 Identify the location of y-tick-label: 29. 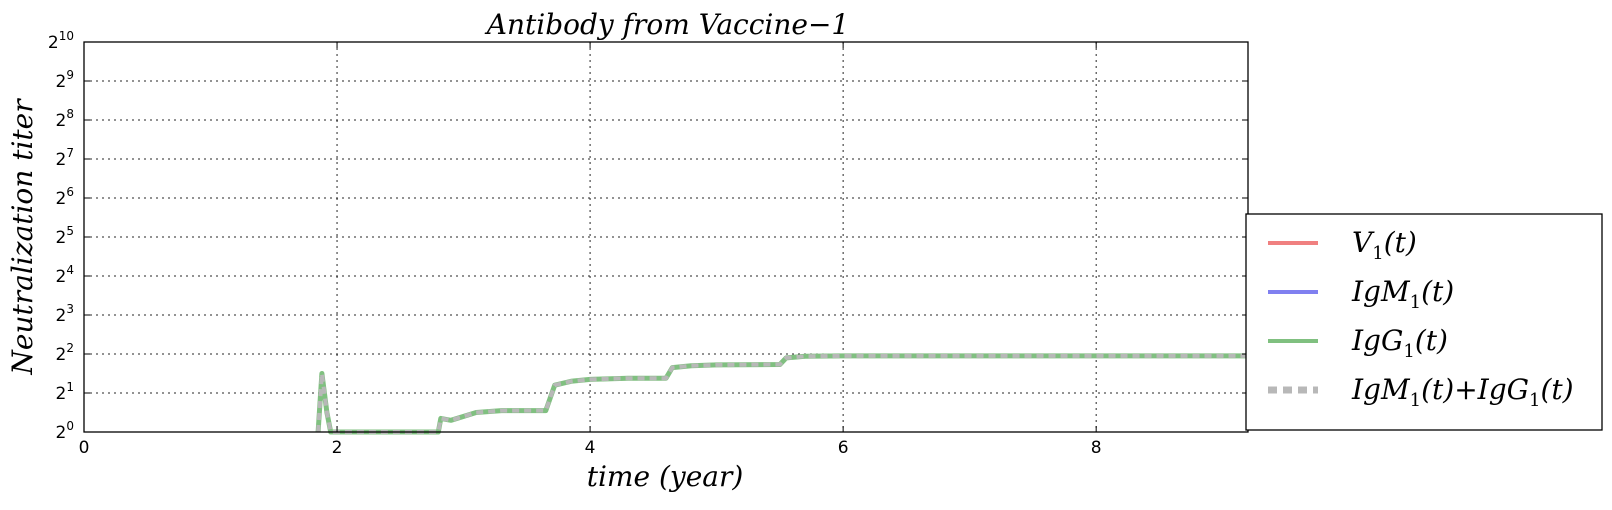
(65, 80).